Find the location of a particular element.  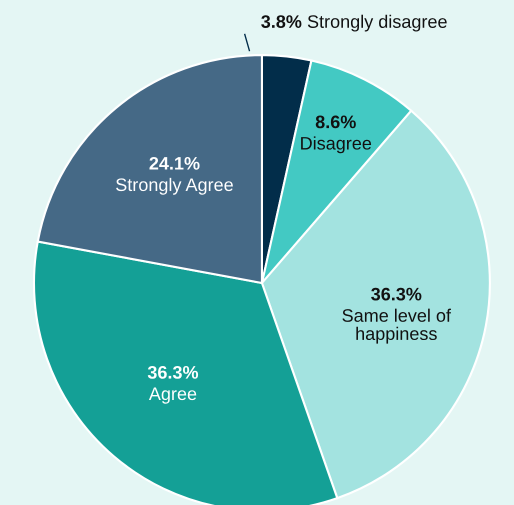

data-label: 24.1% is located at coordinates (174, 163).